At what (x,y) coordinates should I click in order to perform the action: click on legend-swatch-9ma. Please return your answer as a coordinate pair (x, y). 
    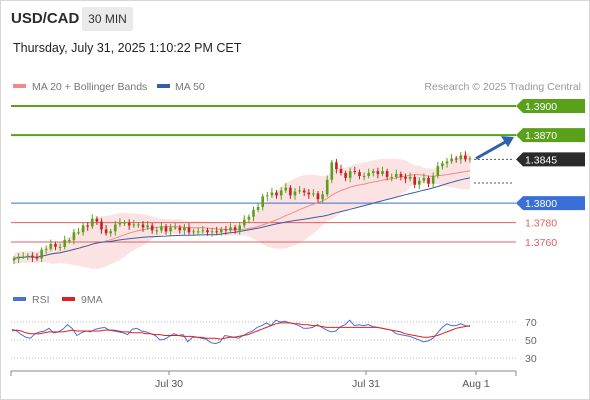
    Looking at the image, I should click on (68, 299).